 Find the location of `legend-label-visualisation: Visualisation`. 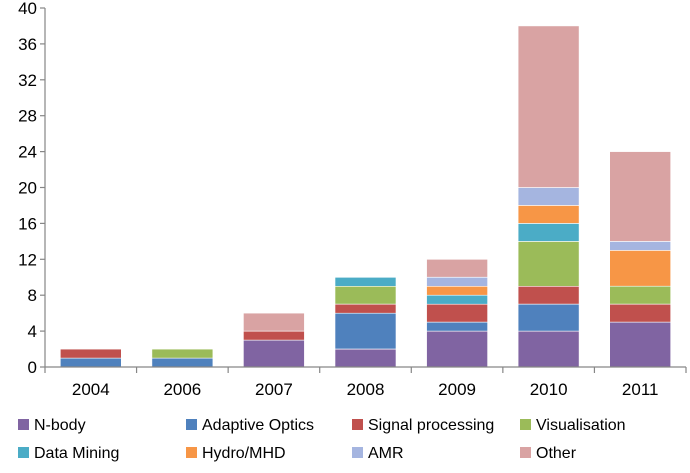

legend-label-visualisation: Visualisation is located at coordinates (581, 425).